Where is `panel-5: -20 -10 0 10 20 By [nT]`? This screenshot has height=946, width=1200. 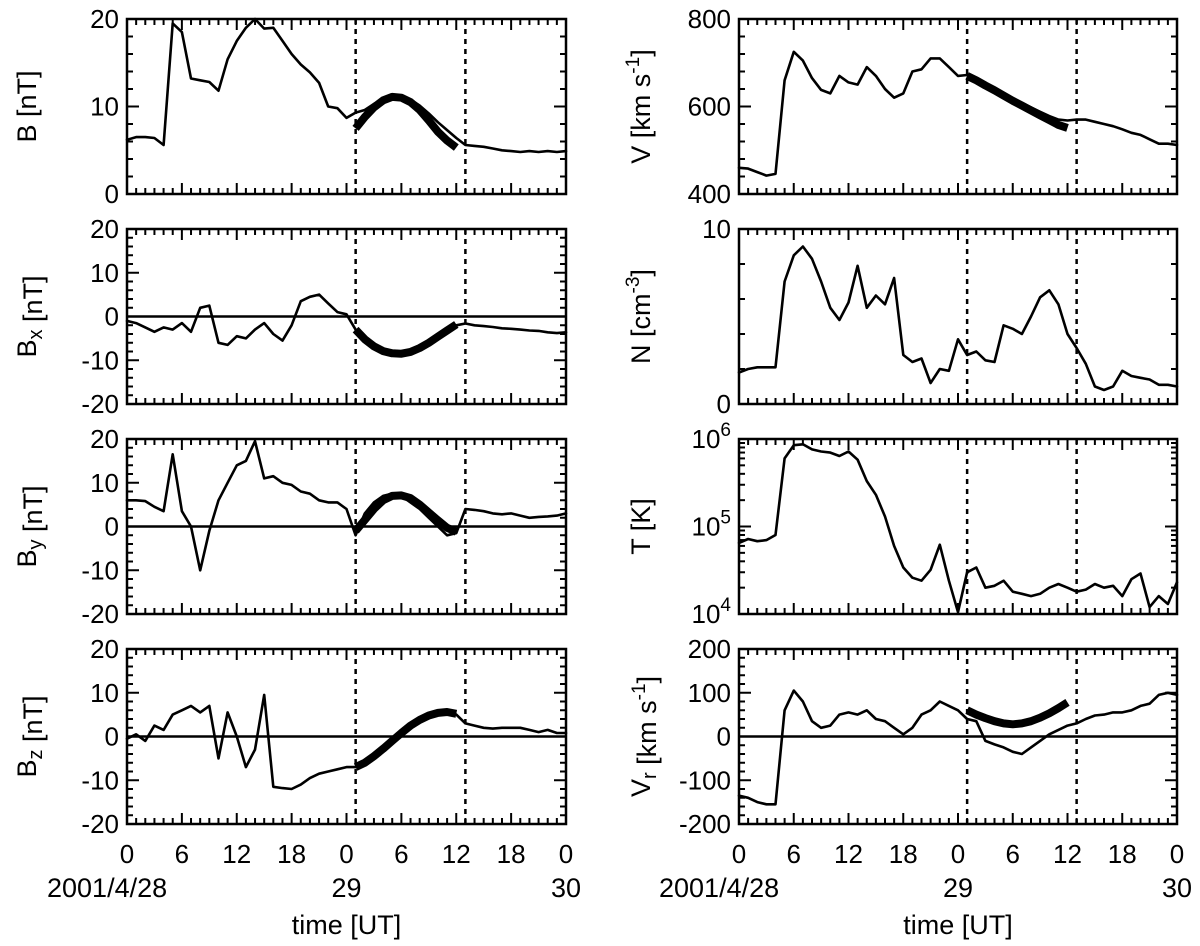
panel-5: -20 -10 0 10 20 By [nT] is located at coordinates (290, 526).